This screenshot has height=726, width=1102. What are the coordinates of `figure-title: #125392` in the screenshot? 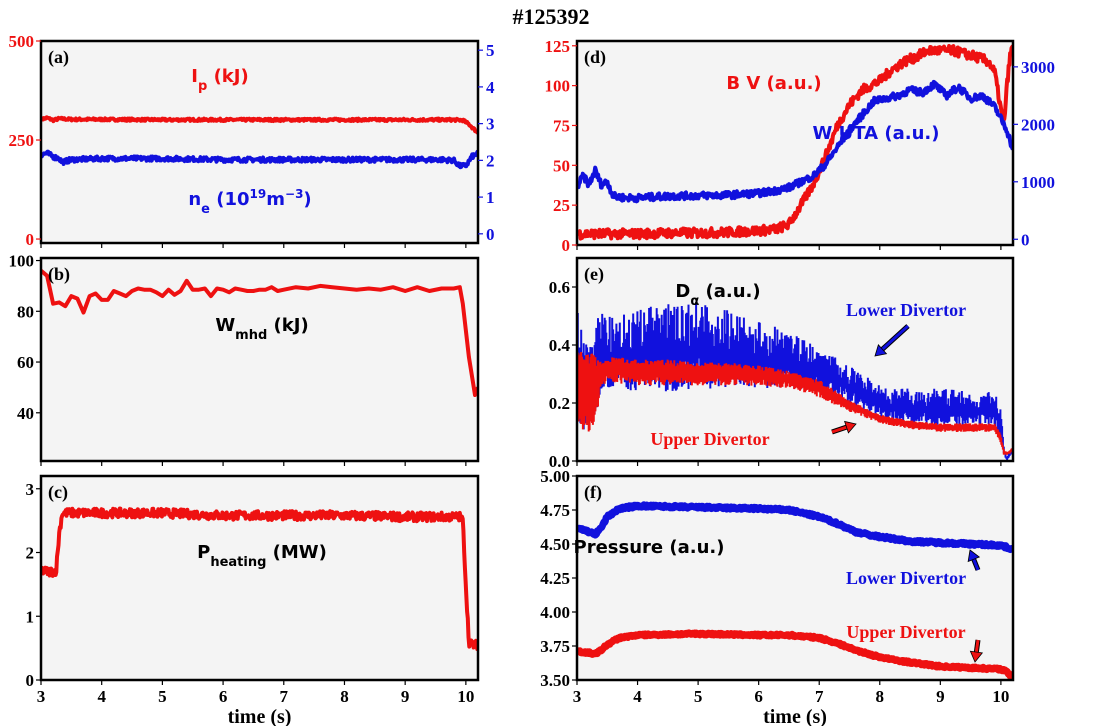 It's located at (551, 16).